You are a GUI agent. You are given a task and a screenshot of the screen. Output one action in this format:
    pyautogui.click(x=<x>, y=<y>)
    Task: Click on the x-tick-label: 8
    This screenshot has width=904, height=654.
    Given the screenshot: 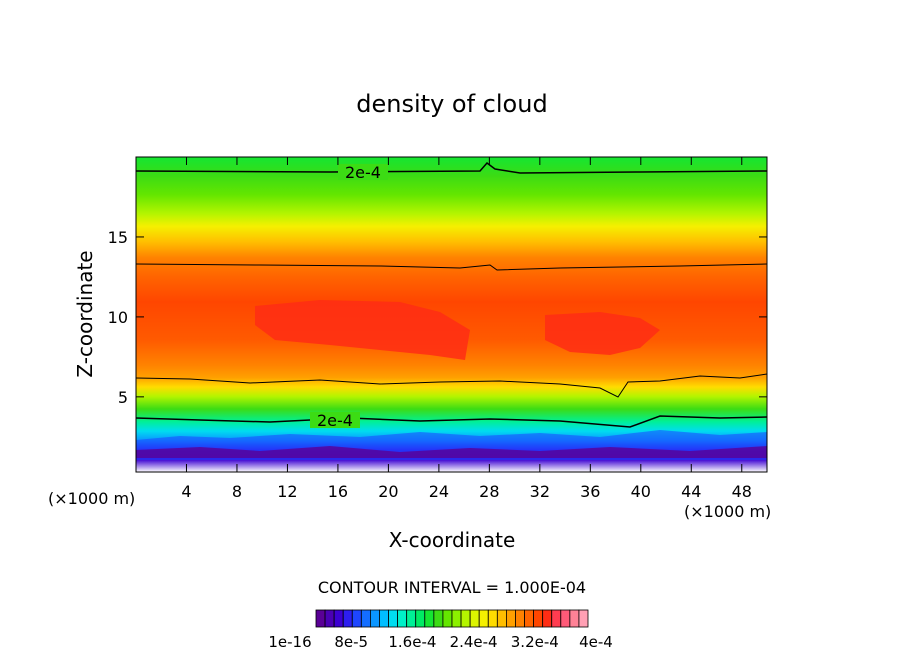 What is the action you would take?
    pyautogui.click(x=237, y=491)
    